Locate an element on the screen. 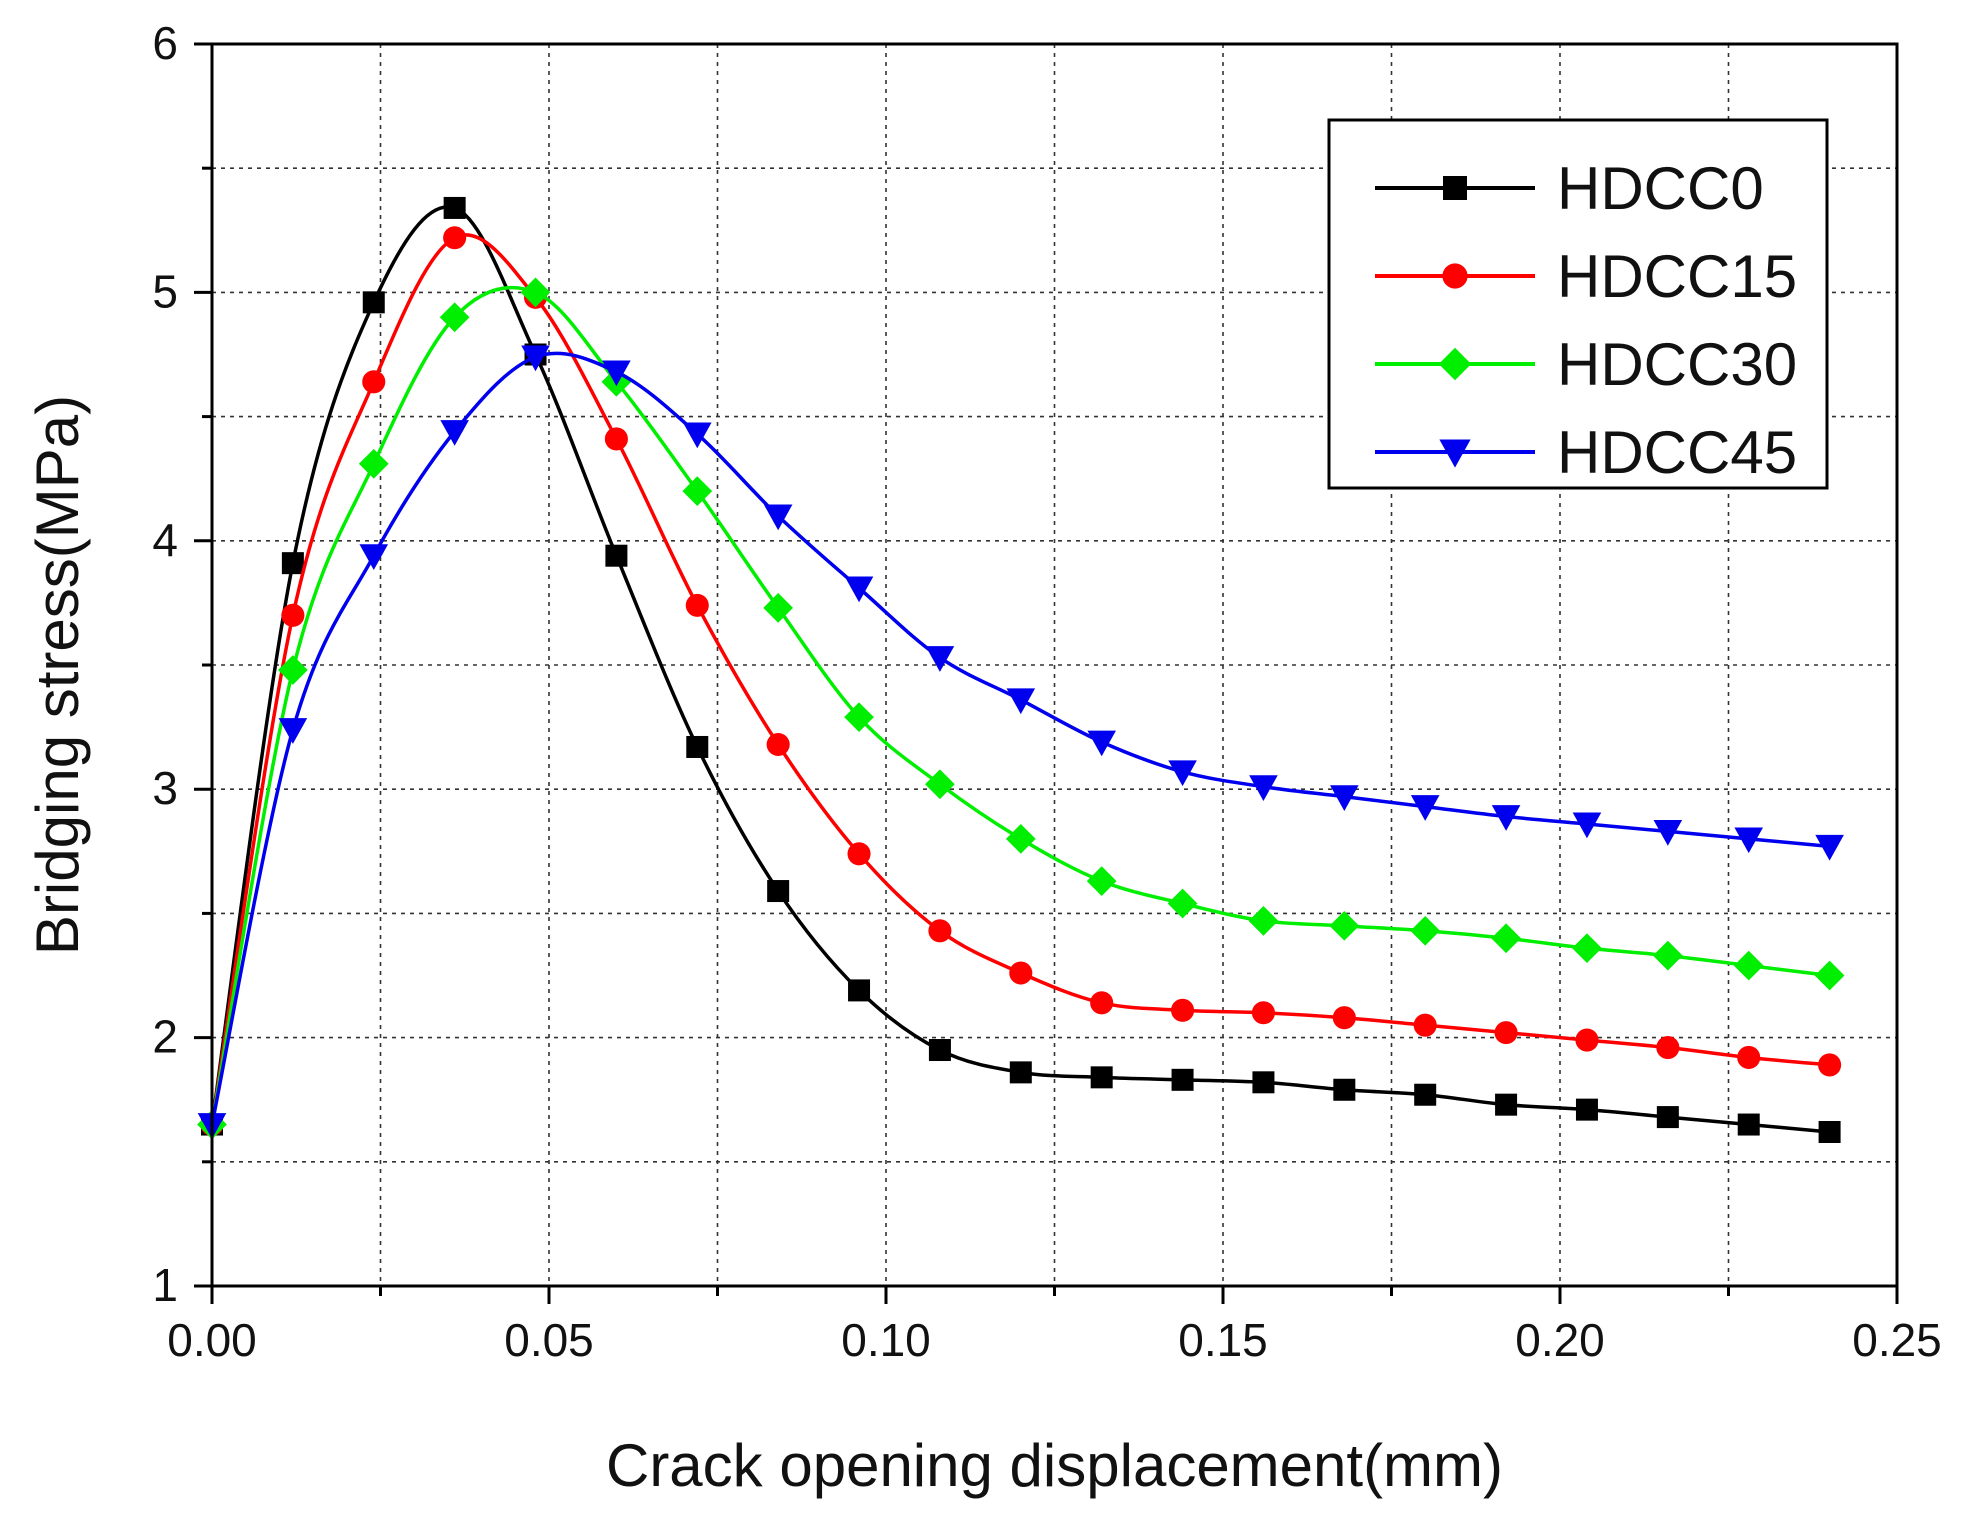 The width and height of the screenshot is (1967, 1537). y-axis-title: Bridging stress(MPa) is located at coordinates (57, 675).